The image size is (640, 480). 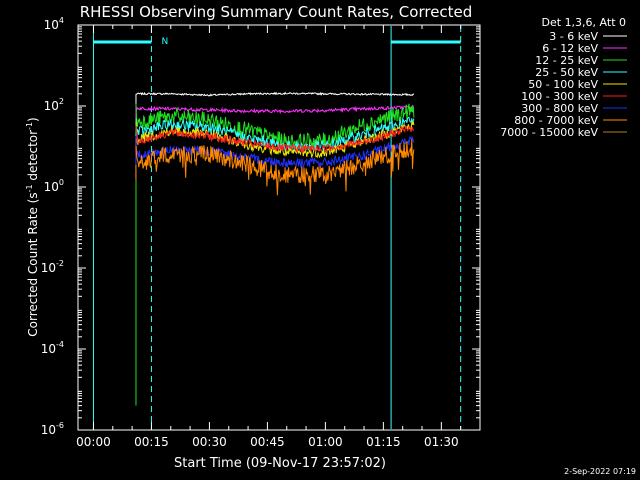 I want to click on legend-label: 100 - 300 keV, so click(x=559, y=96).